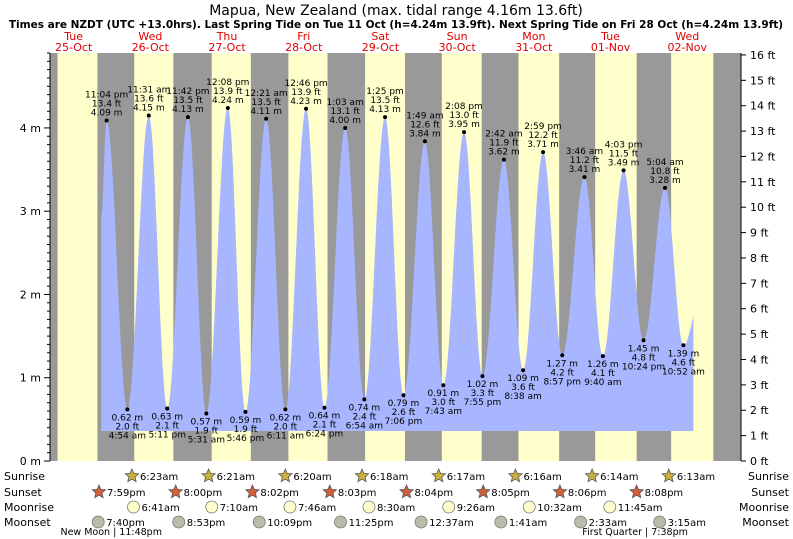 This screenshot has width=793, height=539. I want to click on tide-time-label: 4:54 am, so click(127, 436).